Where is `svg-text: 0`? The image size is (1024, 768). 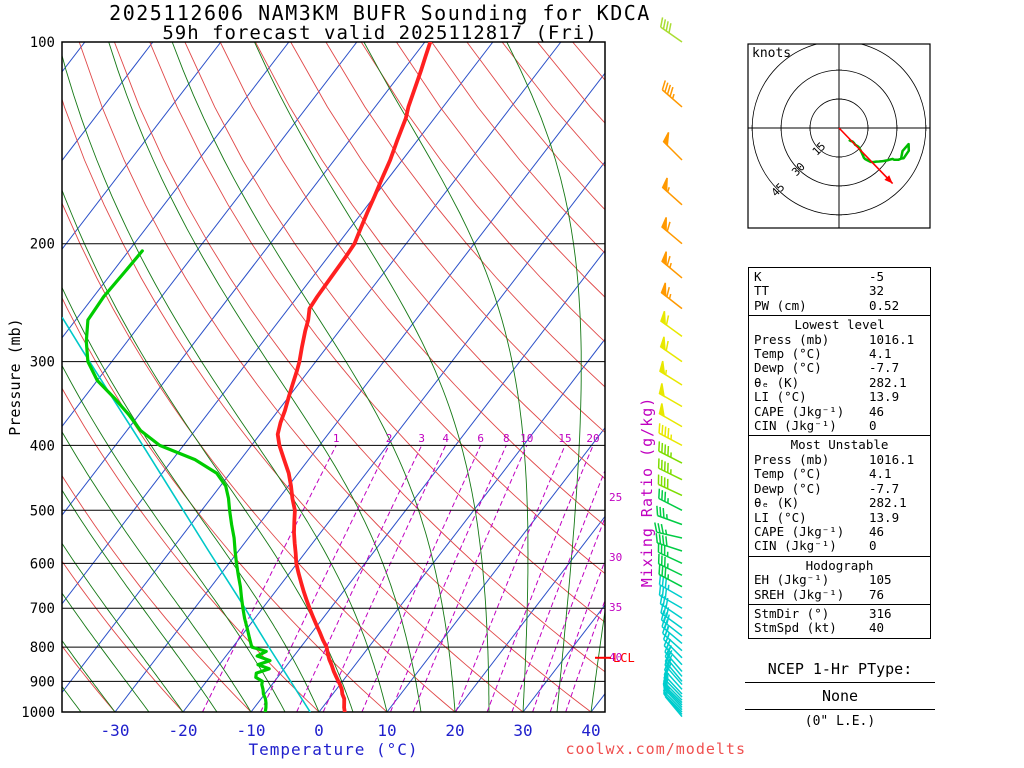 svg-text: 0 is located at coordinates (319, 730).